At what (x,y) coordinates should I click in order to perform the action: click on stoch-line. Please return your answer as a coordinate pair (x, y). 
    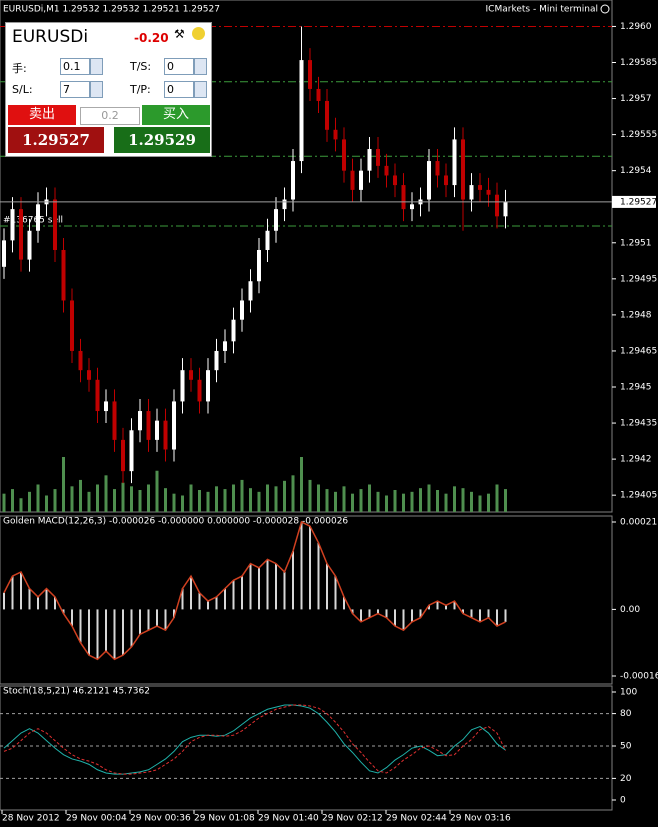
    Looking at the image, I should click on (254, 739).